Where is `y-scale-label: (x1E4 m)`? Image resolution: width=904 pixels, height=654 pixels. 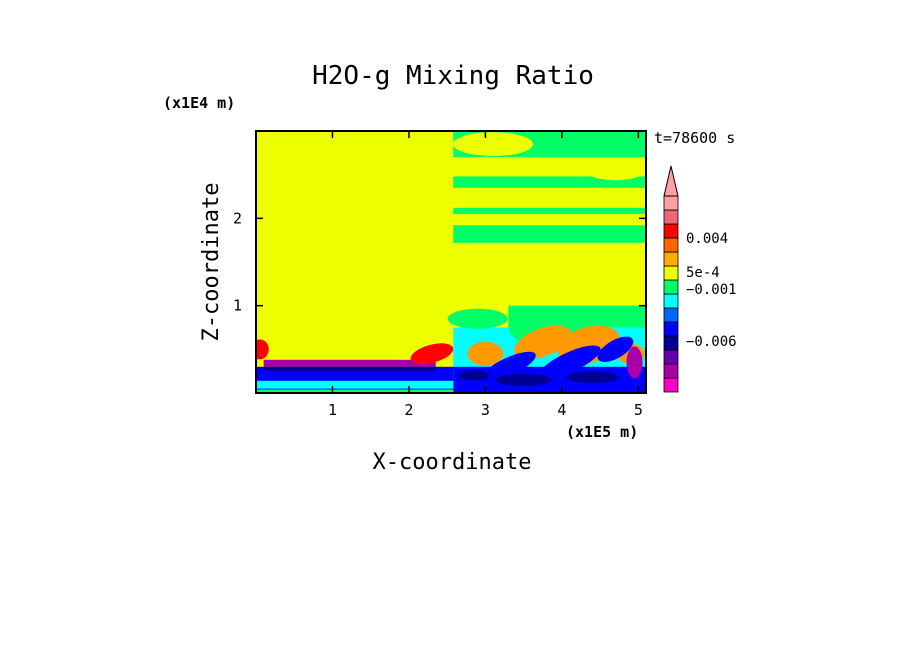 y-scale-label: (x1E4 m) is located at coordinates (199, 103).